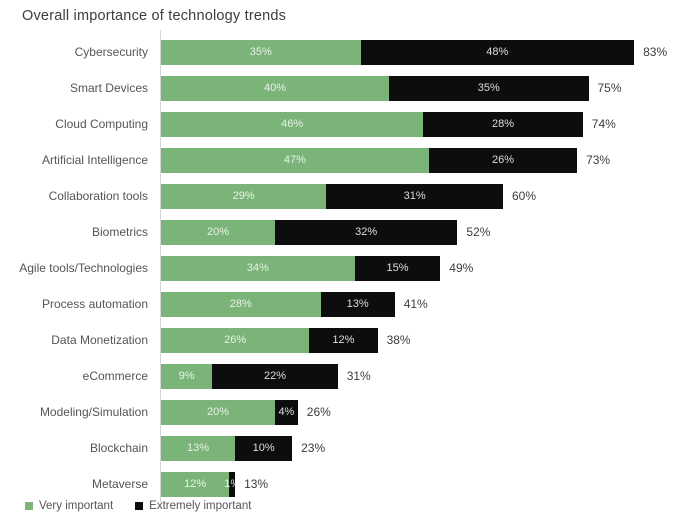  I want to click on bar-track: 28% 13% 41%, so click(430, 304).